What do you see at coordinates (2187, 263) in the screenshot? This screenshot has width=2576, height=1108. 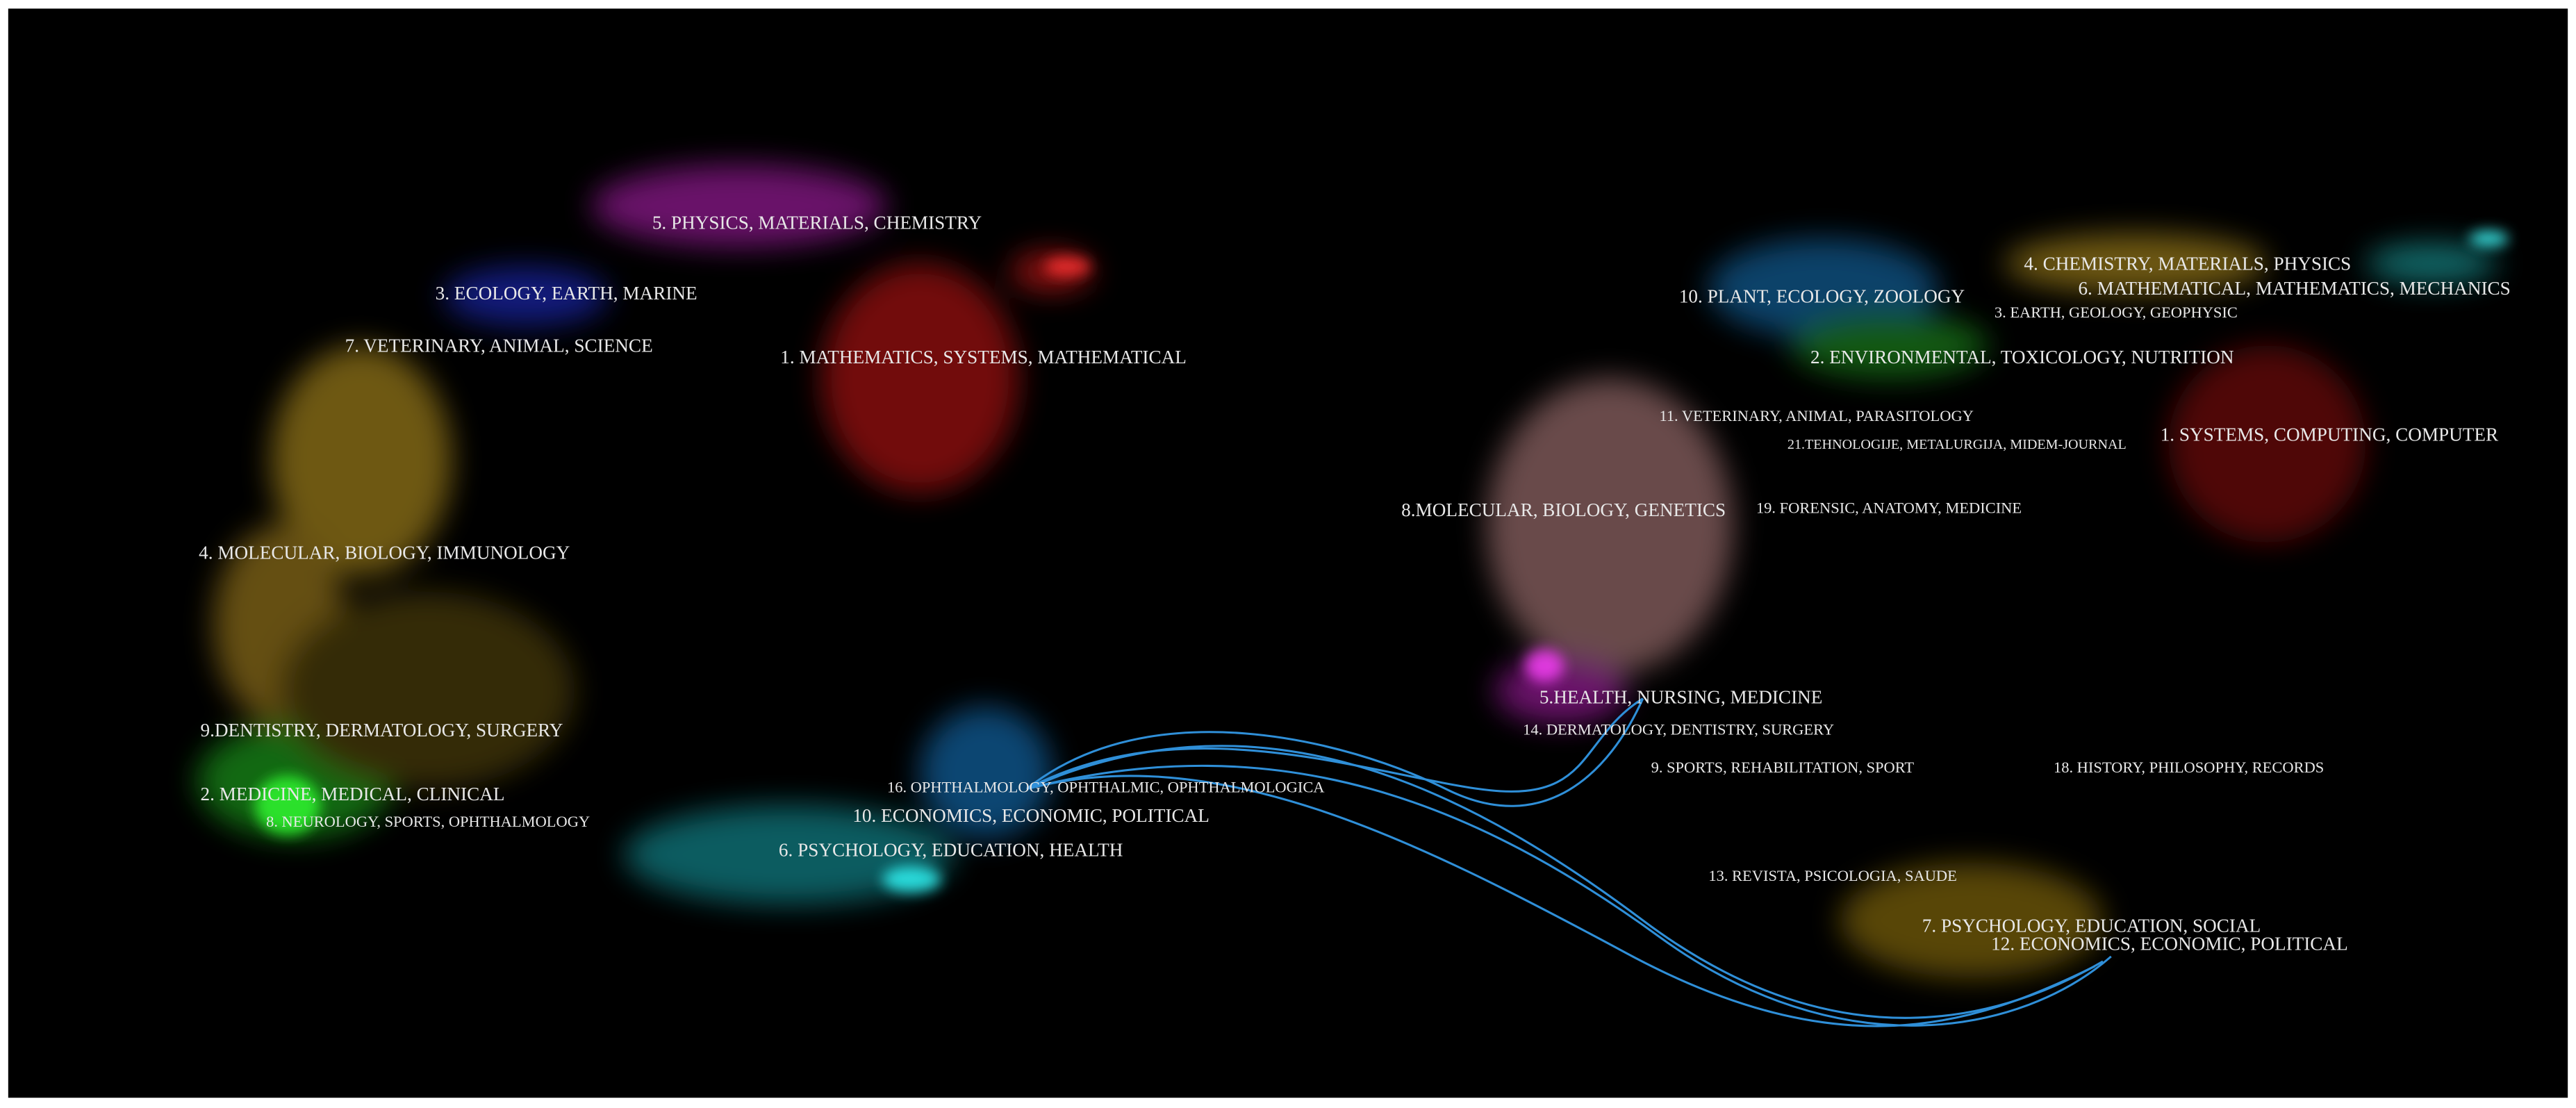 I see `label: 4. CHEMISTRY, MATERIALS, PHYSICS` at bounding box center [2187, 263].